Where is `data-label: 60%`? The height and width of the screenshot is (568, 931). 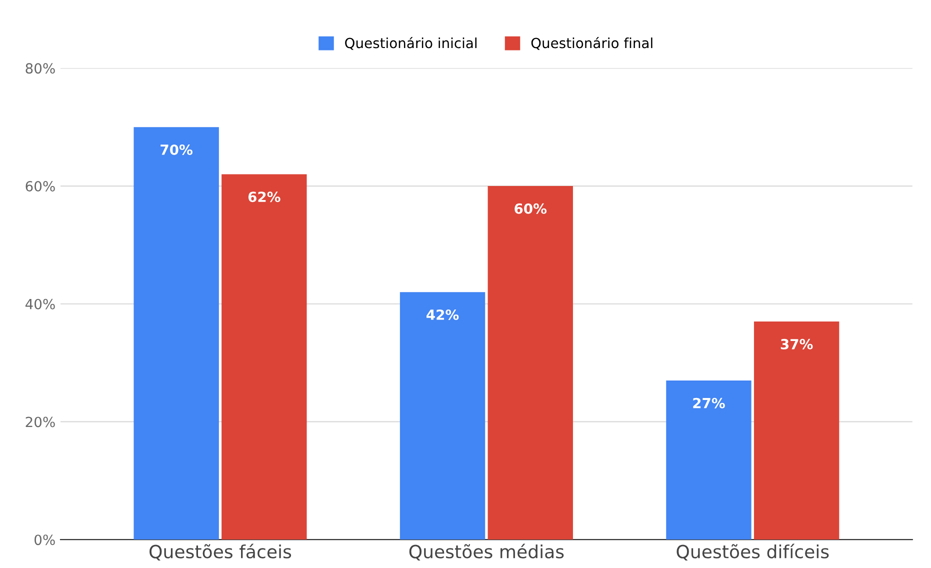
data-label: 60% is located at coordinates (530, 208).